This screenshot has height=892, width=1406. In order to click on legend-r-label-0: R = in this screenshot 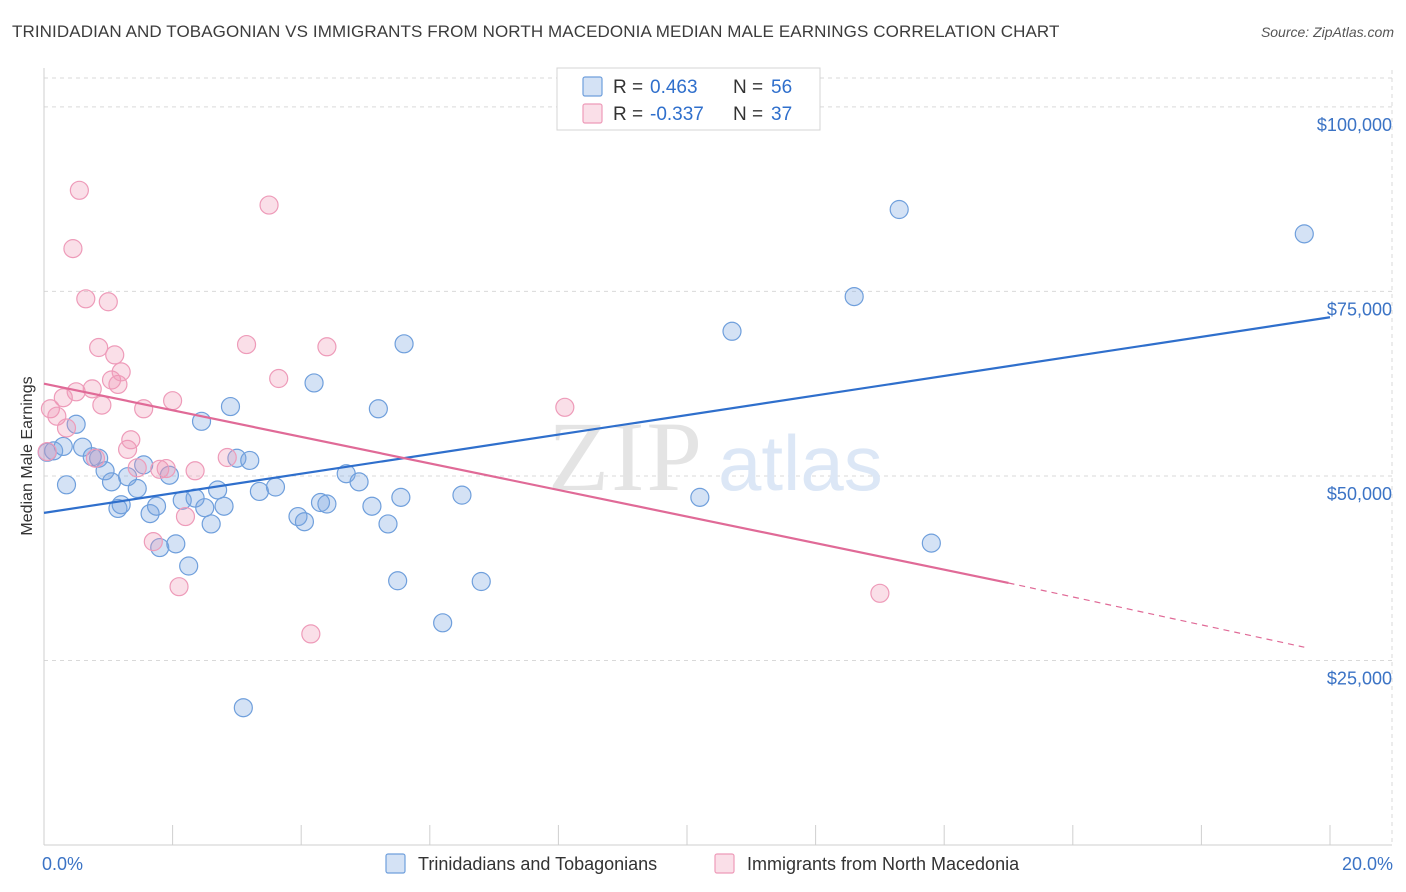, I will do `click(628, 87)`.